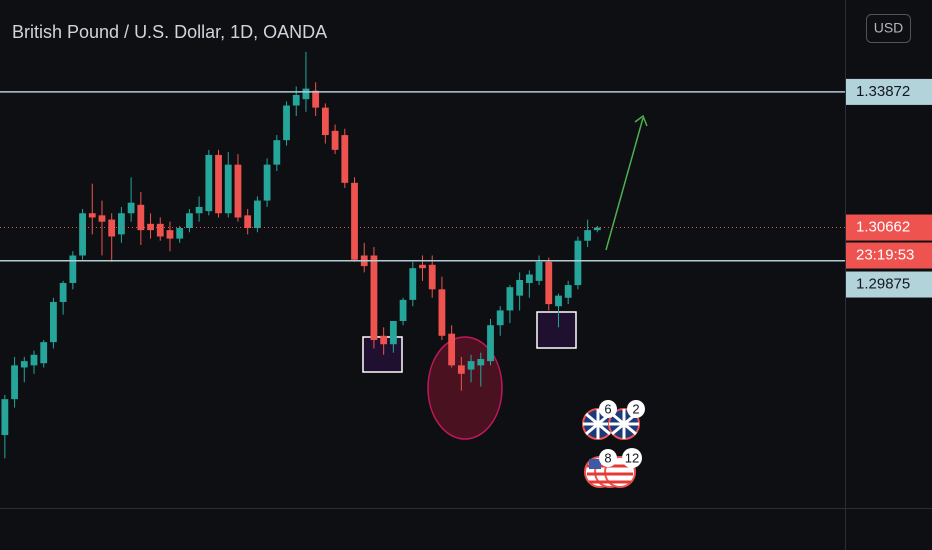 This screenshot has height=550, width=932. Describe the element at coordinates (889, 188) in the screenshot. I see `axes: 1.30662 23:19:53 1.33872 1.29875` at that location.